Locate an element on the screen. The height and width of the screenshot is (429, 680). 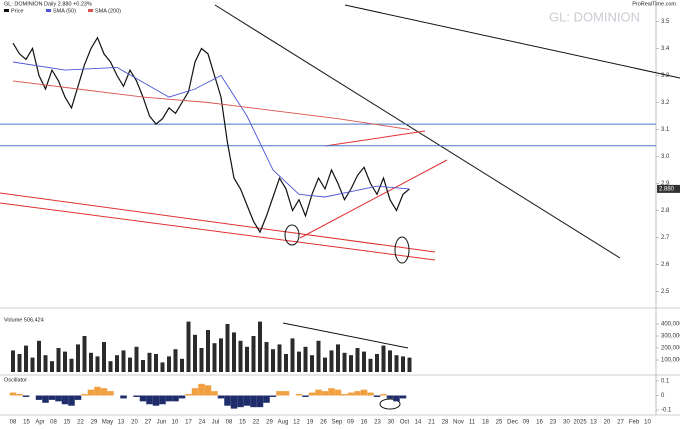
y-tick-label: -0.1 is located at coordinates (666, 411).